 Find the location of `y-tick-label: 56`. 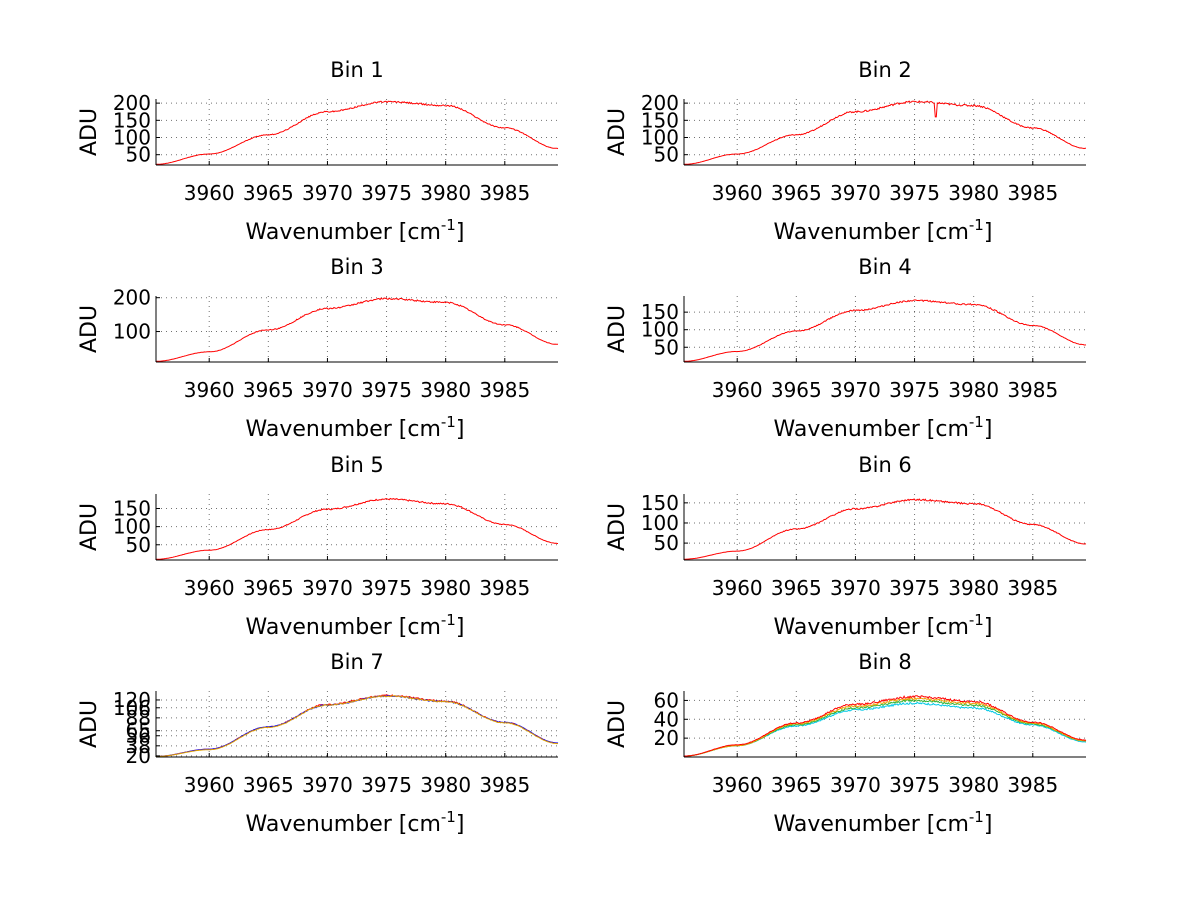

y-tick-label: 56 is located at coordinates (138, 736).